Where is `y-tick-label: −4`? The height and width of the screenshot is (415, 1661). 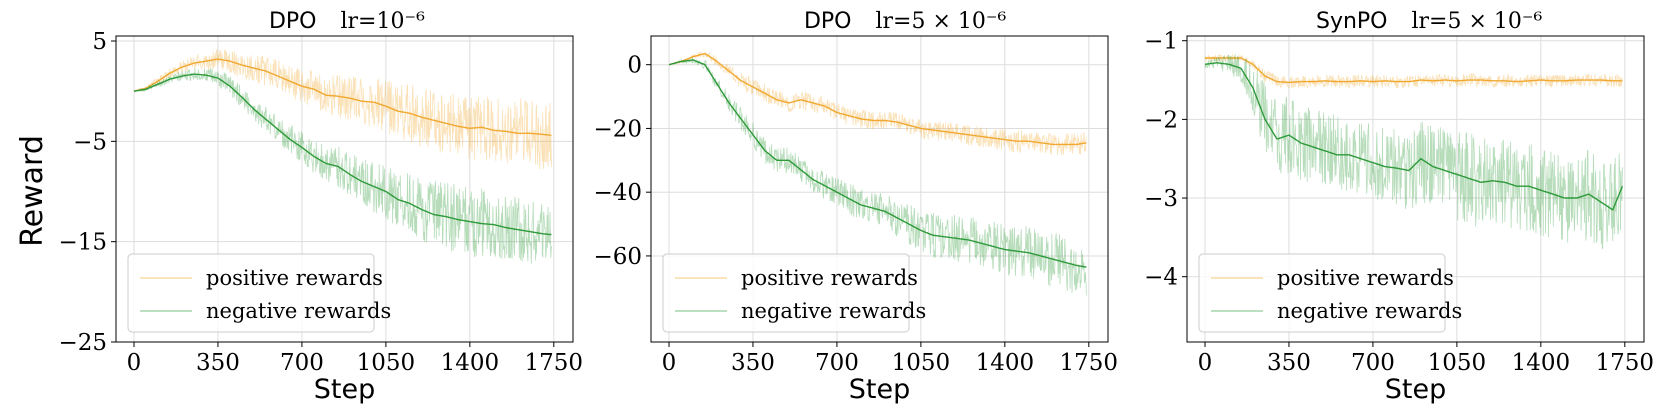
y-tick-label: −4 is located at coordinates (1161, 278).